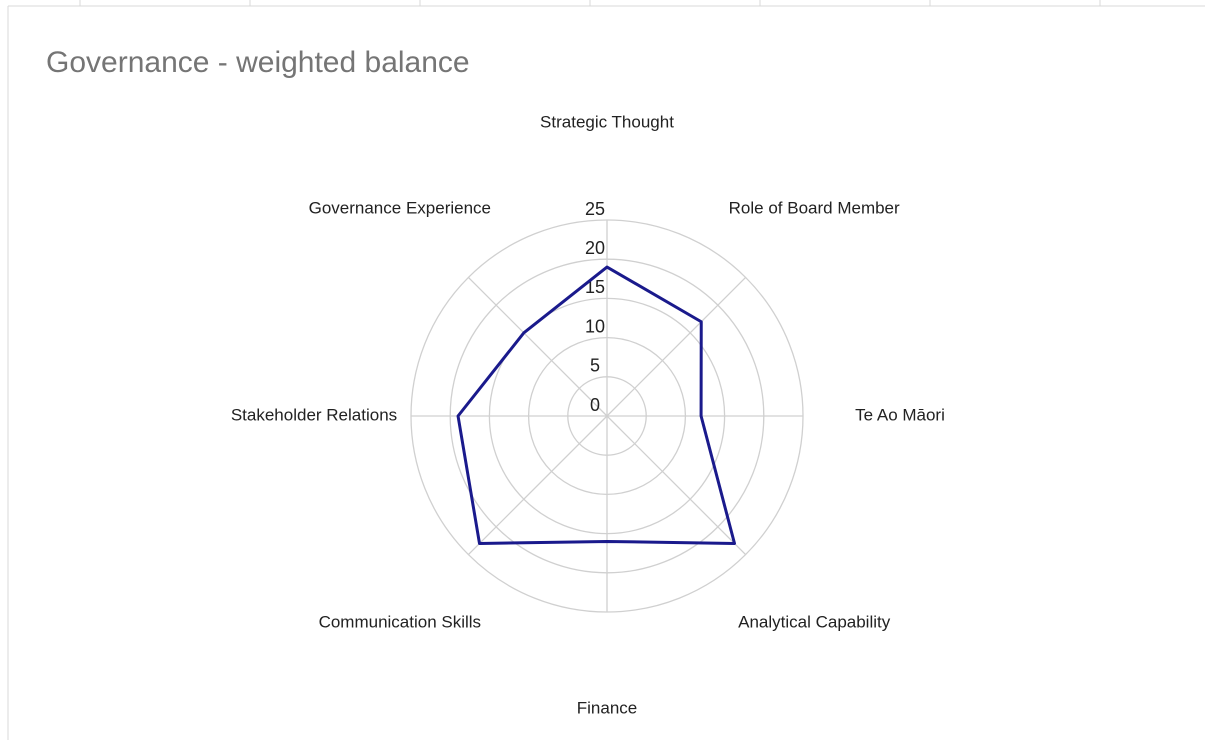  I want to click on category-label: Role of Board Member, so click(814, 207).